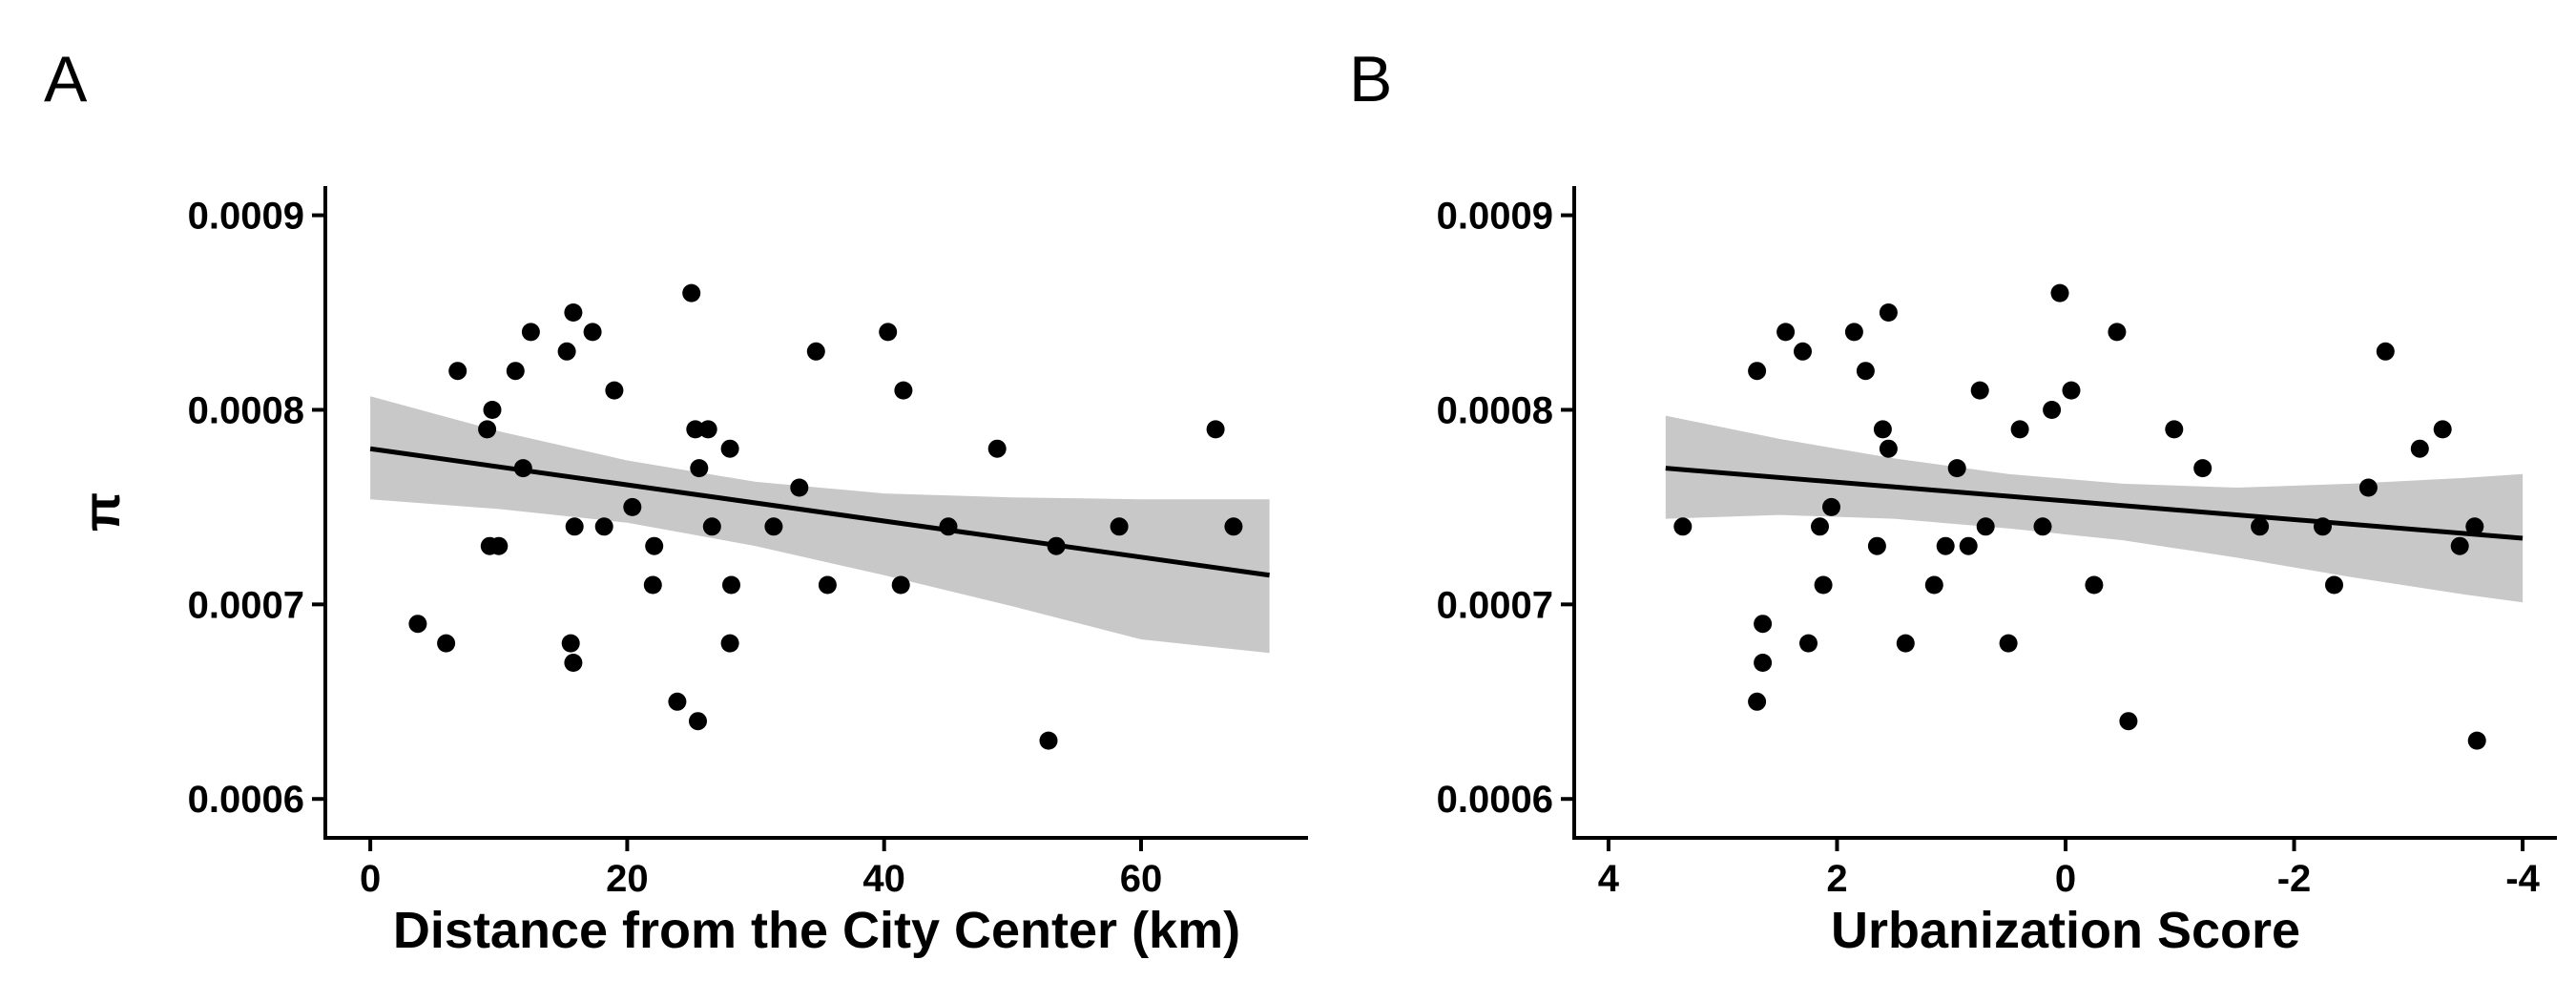 The image size is (2576, 1002). Describe the element at coordinates (1609, 879) in the screenshot. I see `x-tick-label: 4` at that location.